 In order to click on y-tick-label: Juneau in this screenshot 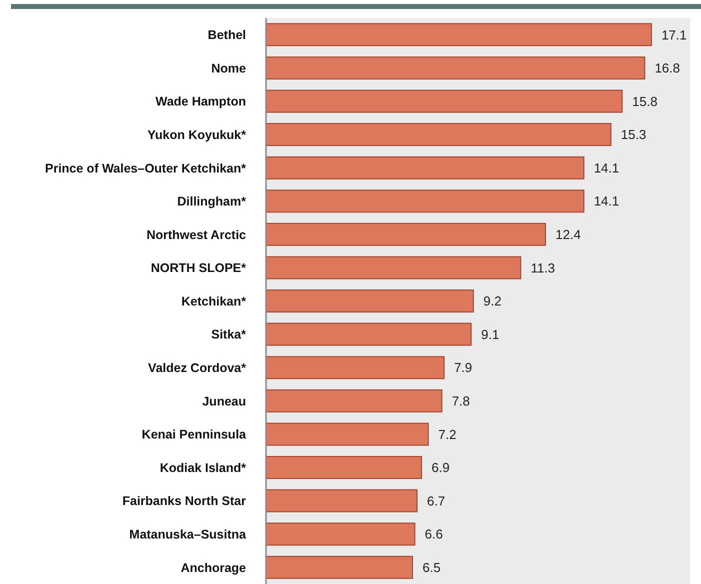, I will do `click(224, 401)`.